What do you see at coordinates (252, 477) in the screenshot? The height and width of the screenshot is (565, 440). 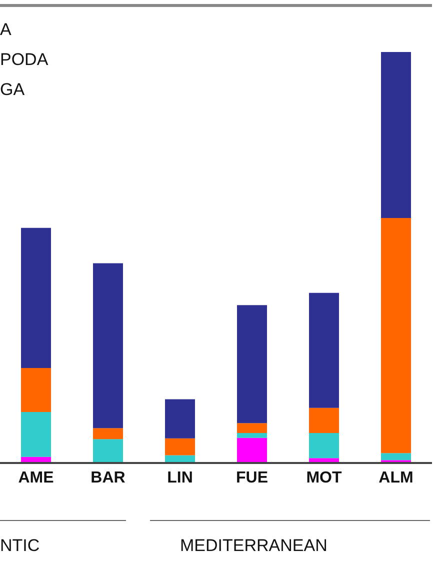 I see `x-tick-label: FUE` at bounding box center [252, 477].